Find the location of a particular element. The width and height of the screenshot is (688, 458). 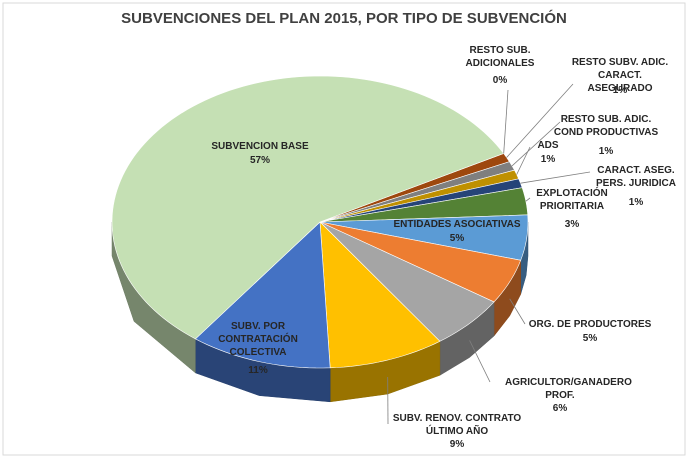

slice-label: EXPLOTACIÓN PRIORITARIA is located at coordinates (572, 200).